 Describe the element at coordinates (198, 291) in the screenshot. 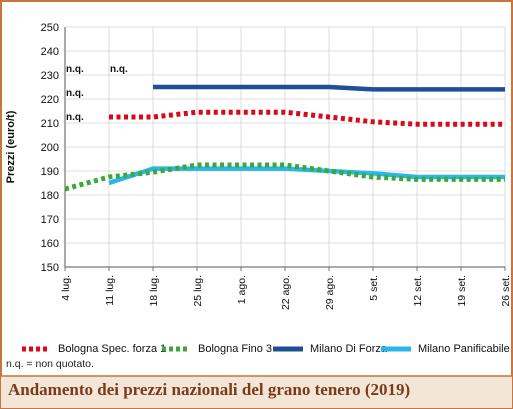

I see `x-tick-label: 25 lug.` at that location.